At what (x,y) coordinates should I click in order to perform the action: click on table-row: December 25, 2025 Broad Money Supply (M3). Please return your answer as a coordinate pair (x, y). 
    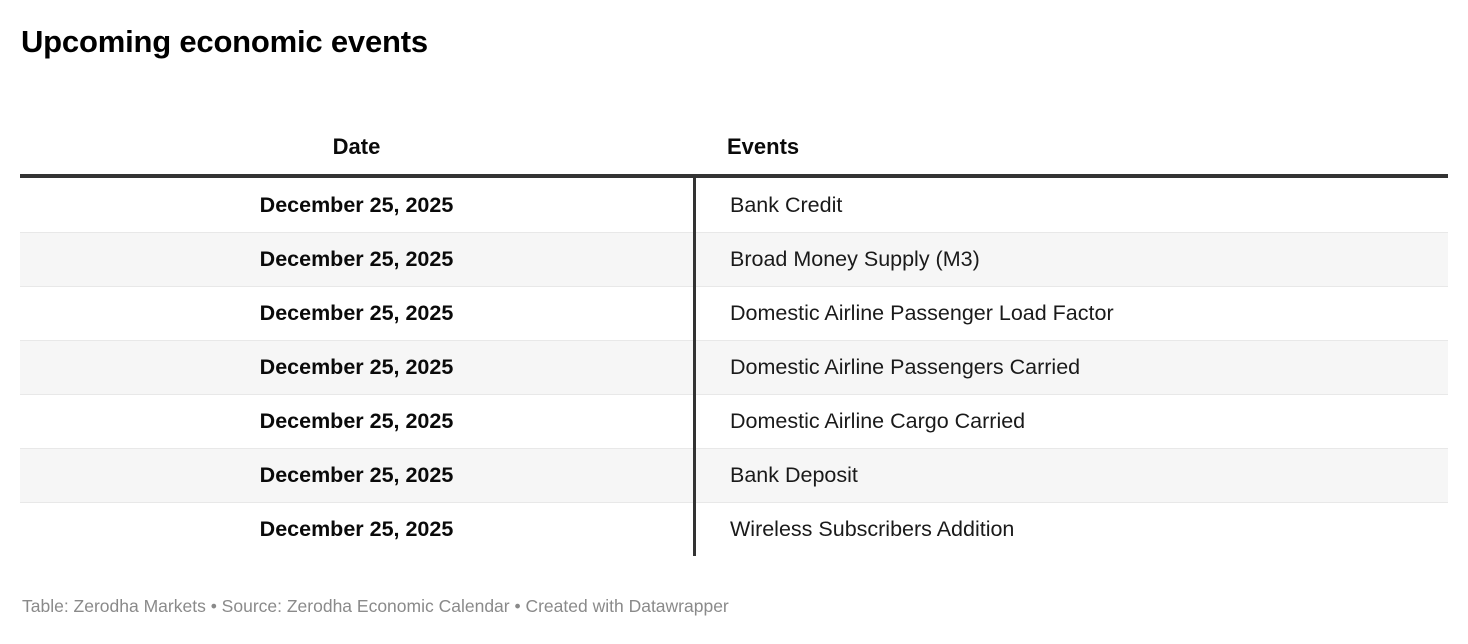
    Looking at the image, I should click on (734, 259).